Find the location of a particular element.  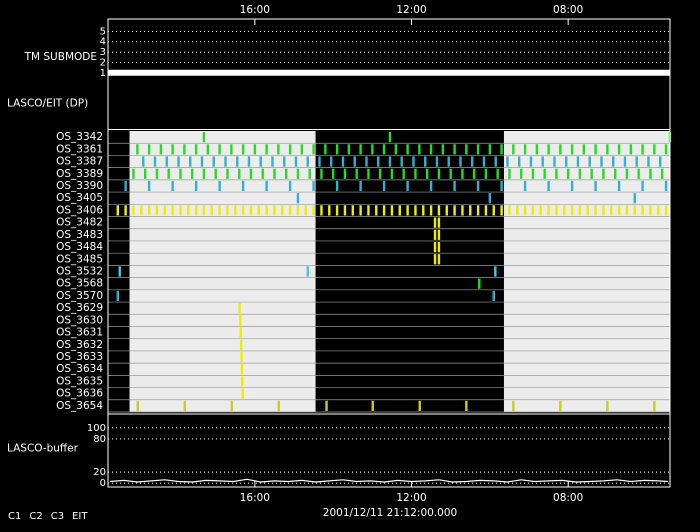

y-tick-label: 1 is located at coordinates (103, 73).